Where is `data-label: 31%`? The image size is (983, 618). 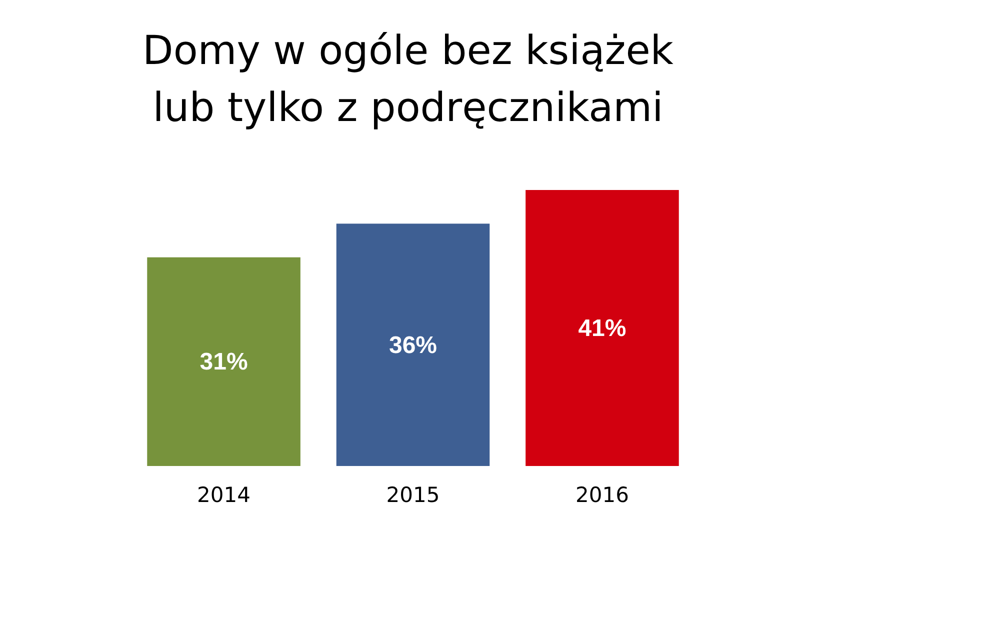 data-label: 31% is located at coordinates (224, 362).